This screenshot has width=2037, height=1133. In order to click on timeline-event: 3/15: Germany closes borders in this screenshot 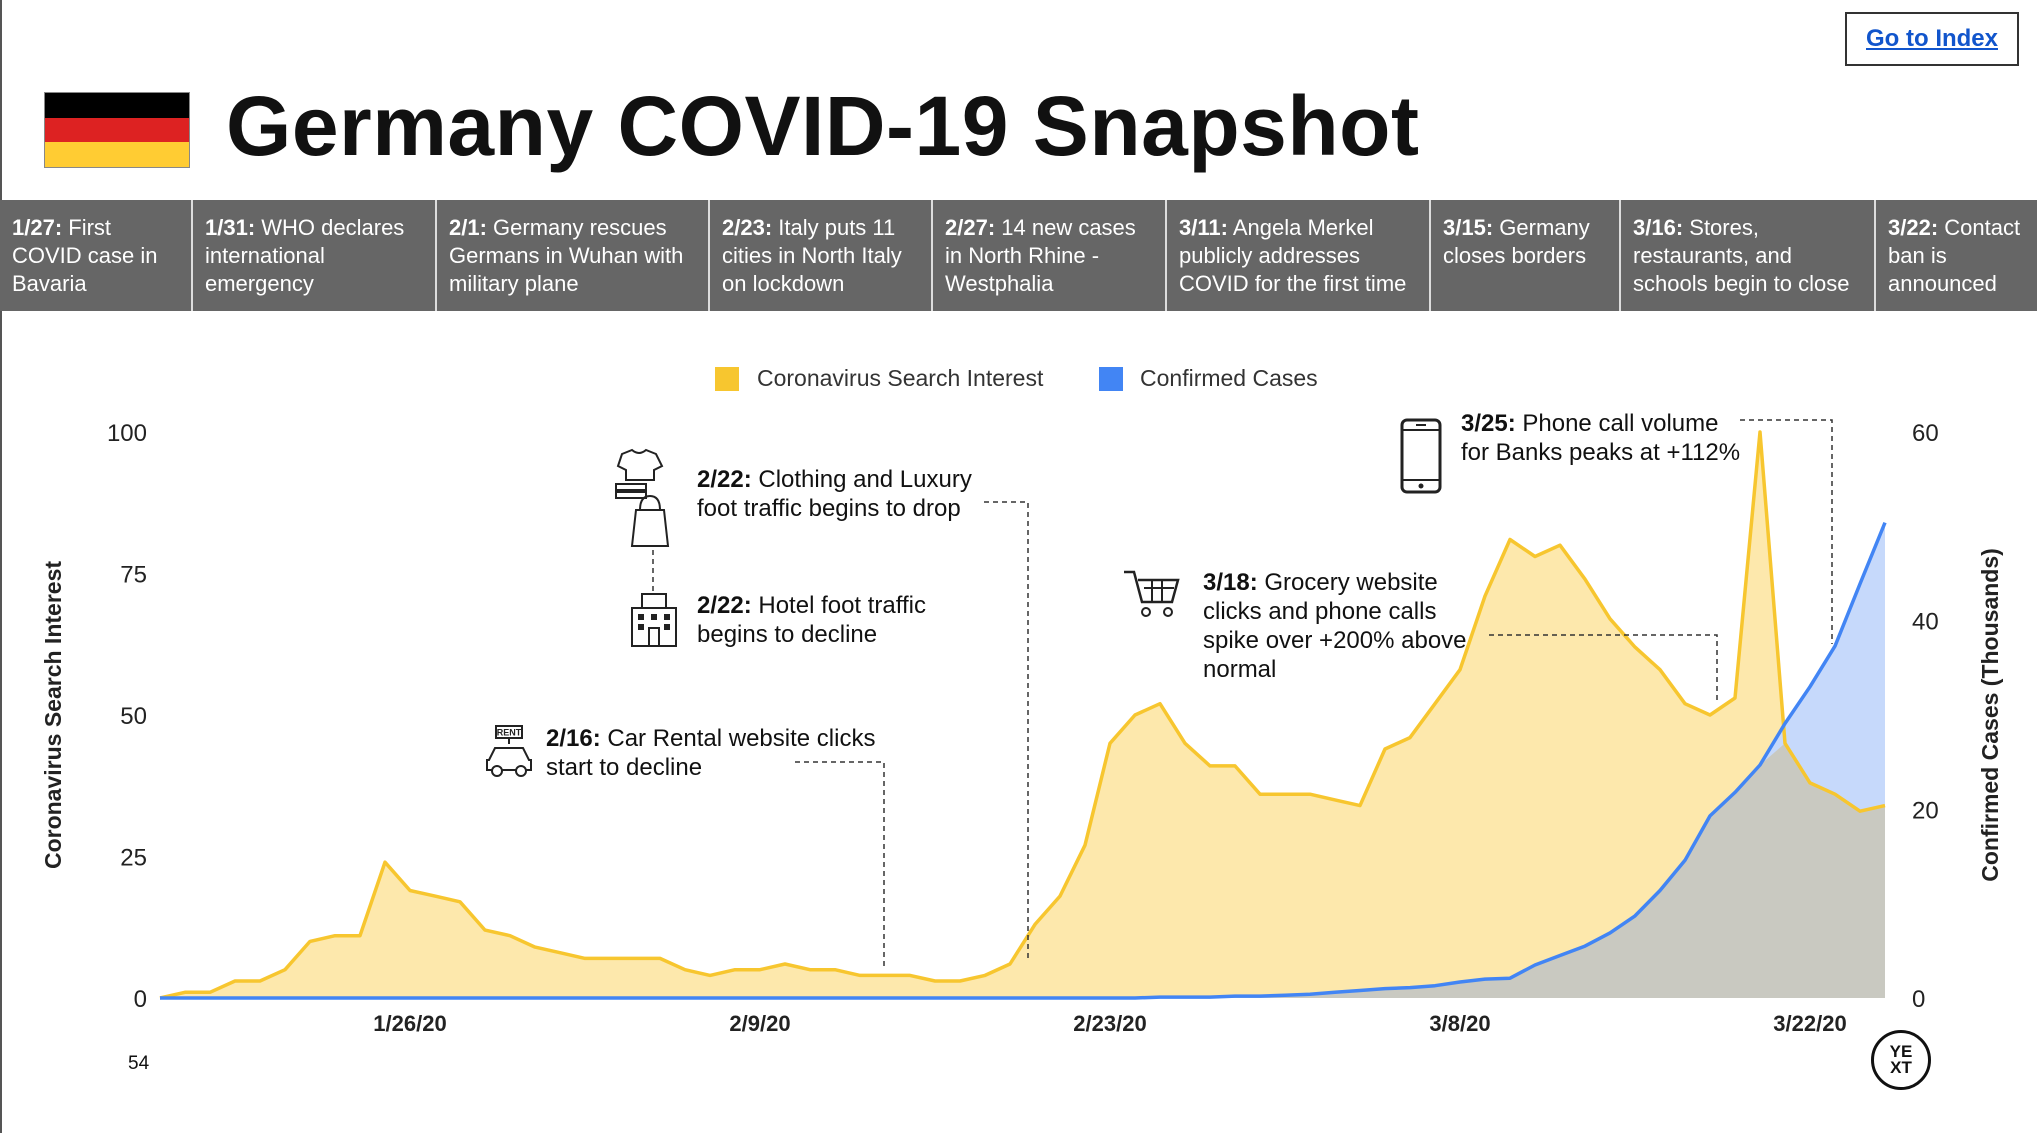, I will do `click(1526, 255)`.